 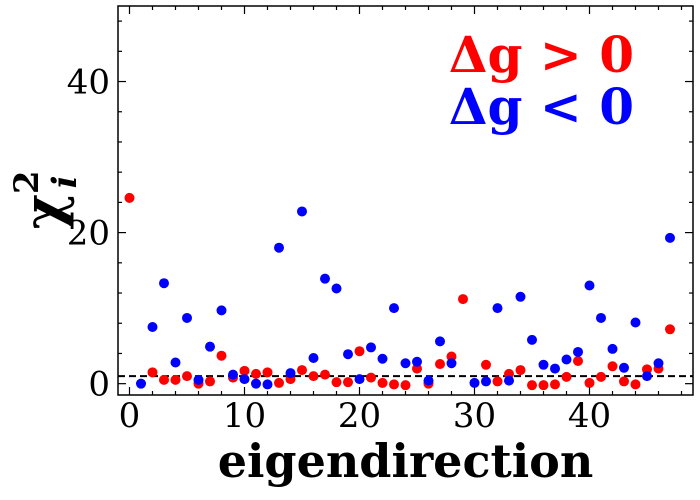 What do you see at coordinates (406, 461) in the screenshot?
I see `x-axis-label: eigendirection` at bounding box center [406, 461].